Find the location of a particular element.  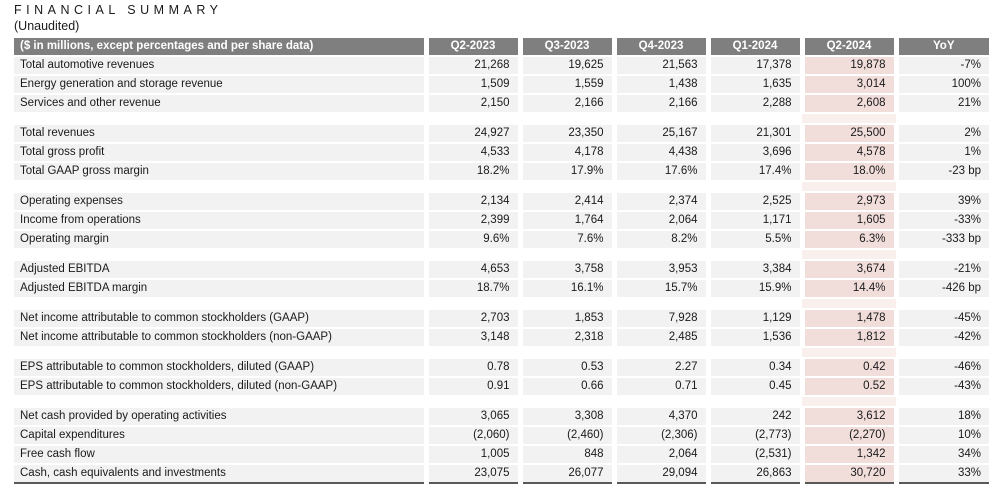

row-value: 2,973 is located at coordinates (847, 202).